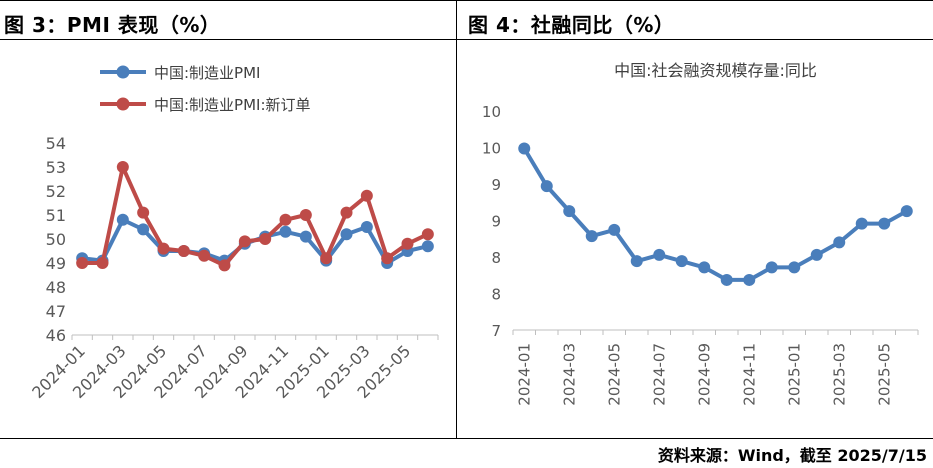 The width and height of the screenshot is (933, 468). I want to click on x-tick-label: 2024-07, so click(660, 374).